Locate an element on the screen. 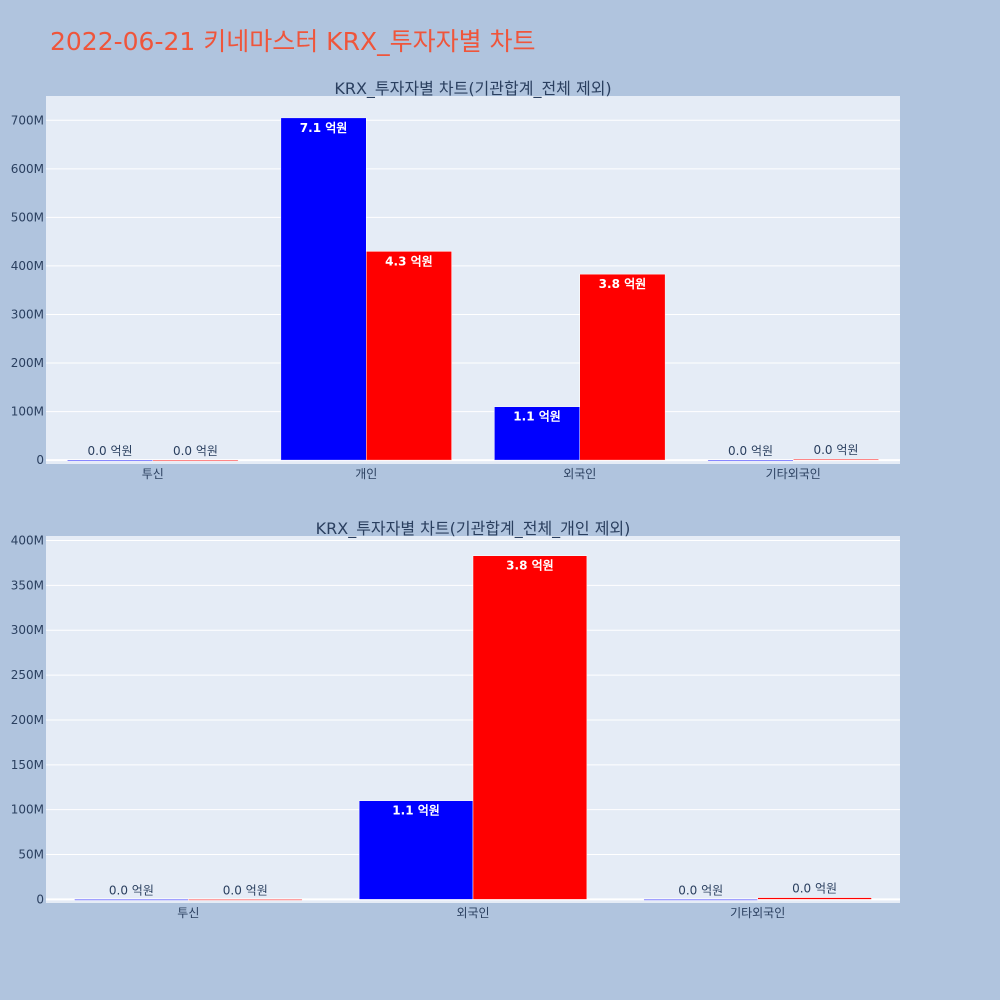 This screenshot has width=1000, height=1000. y-tick-label: 500M is located at coordinates (27, 217).